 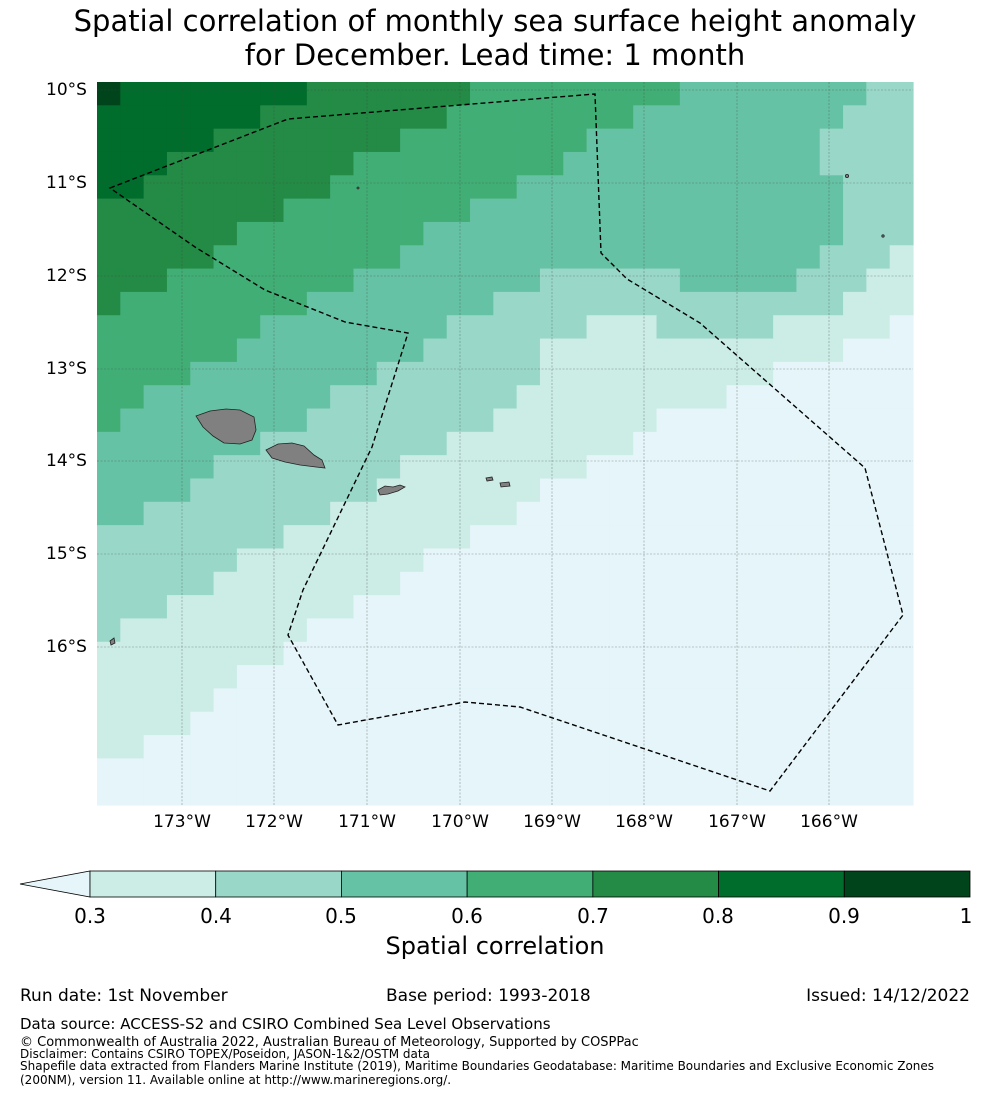 What do you see at coordinates (341, 916) in the screenshot?
I see `colorbar-tick-0.5: 0.5` at bounding box center [341, 916].